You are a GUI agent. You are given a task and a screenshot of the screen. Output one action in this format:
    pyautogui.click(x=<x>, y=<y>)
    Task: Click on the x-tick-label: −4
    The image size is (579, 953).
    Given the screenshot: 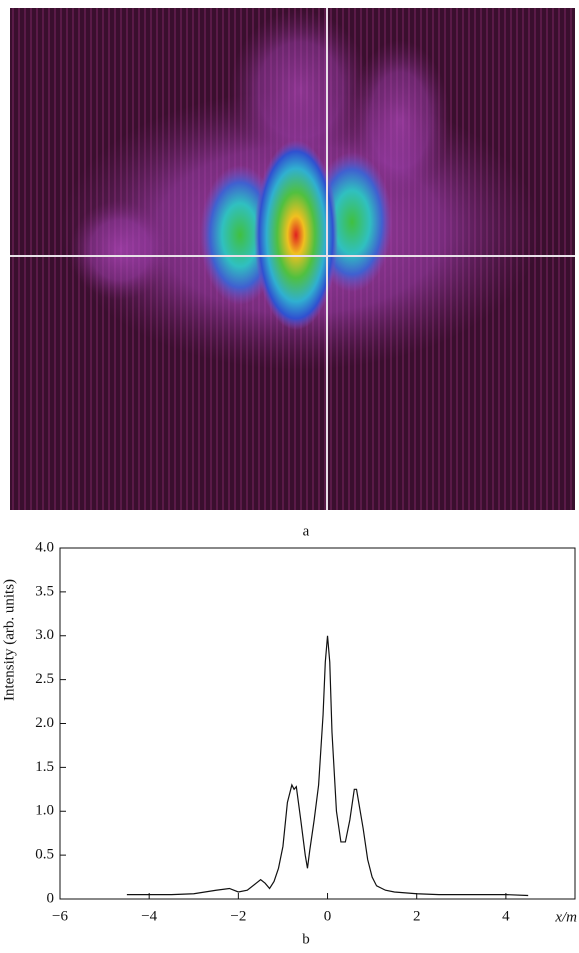 What is the action you would take?
    pyautogui.click(x=149, y=916)
    